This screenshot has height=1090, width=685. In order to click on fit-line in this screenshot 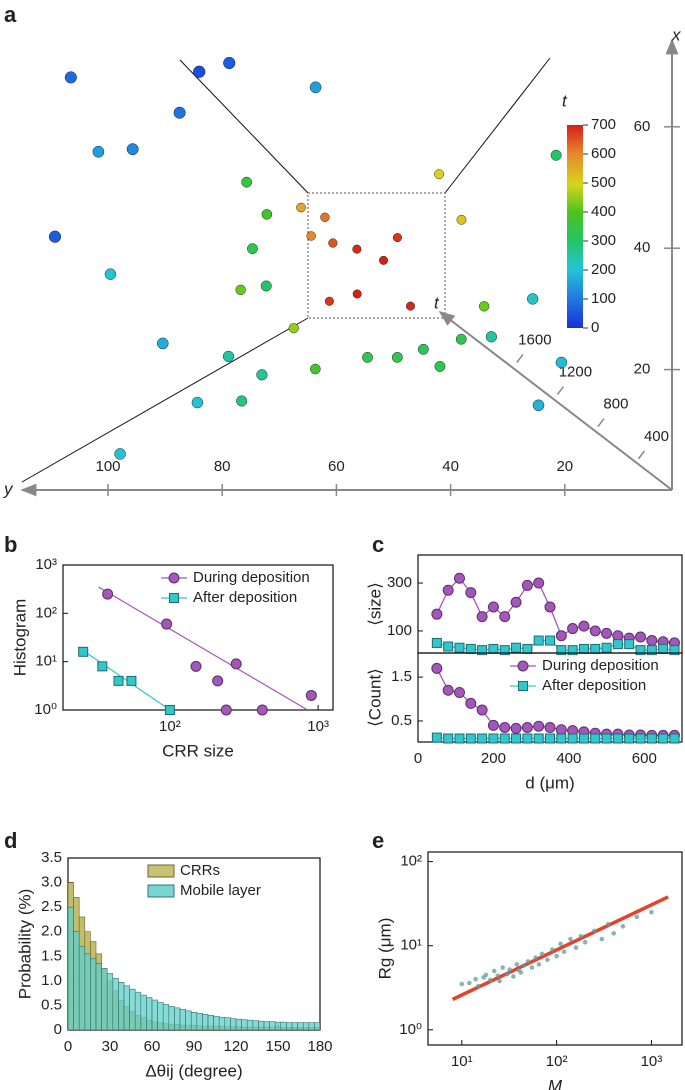, I will do `click(560, 948)`.